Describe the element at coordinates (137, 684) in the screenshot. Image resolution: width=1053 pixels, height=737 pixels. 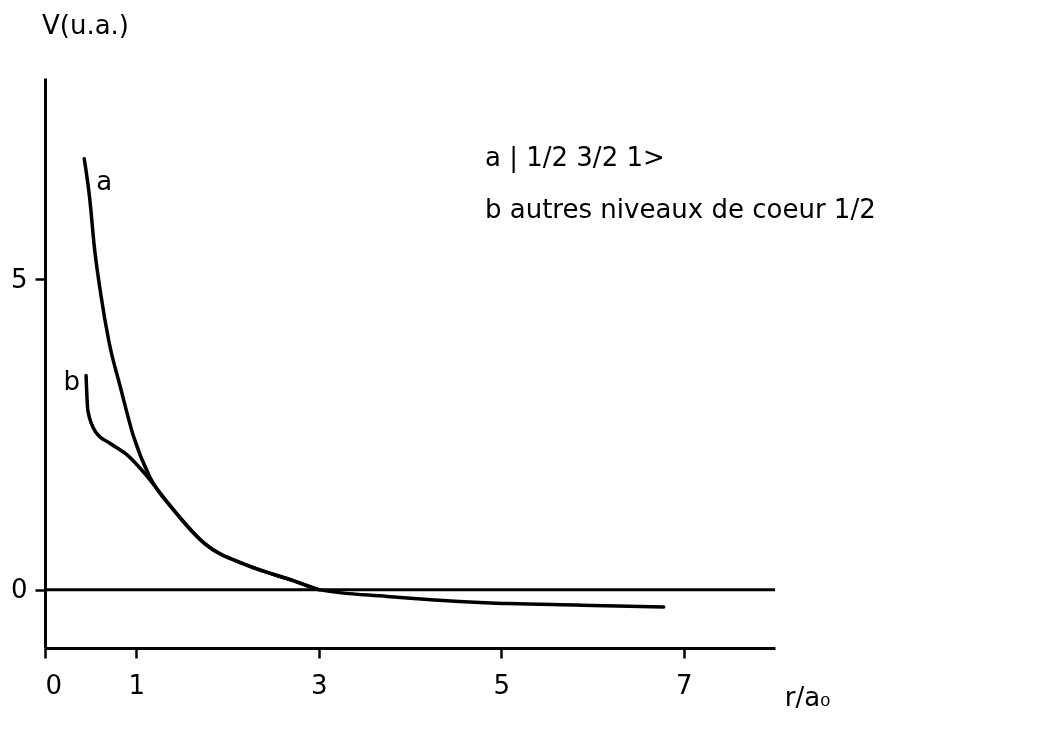
I see `x-tick-label: 1` at that location.